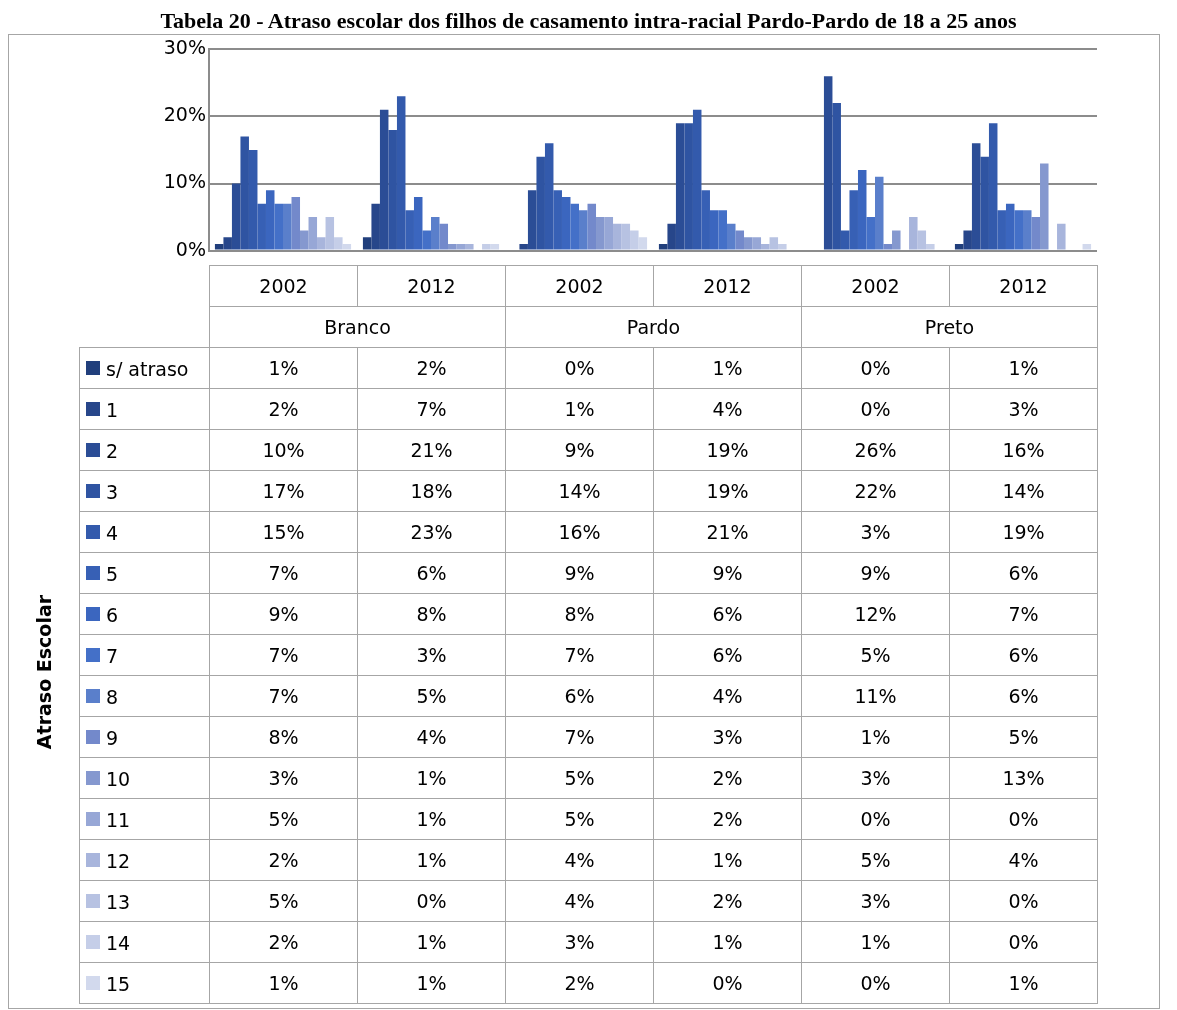 This screenshot has width=1177, height=1010. What do you see at coordinates (112, 696) in the screenshot?
I see `legend-label: 8` at bounding box center [112, 696].